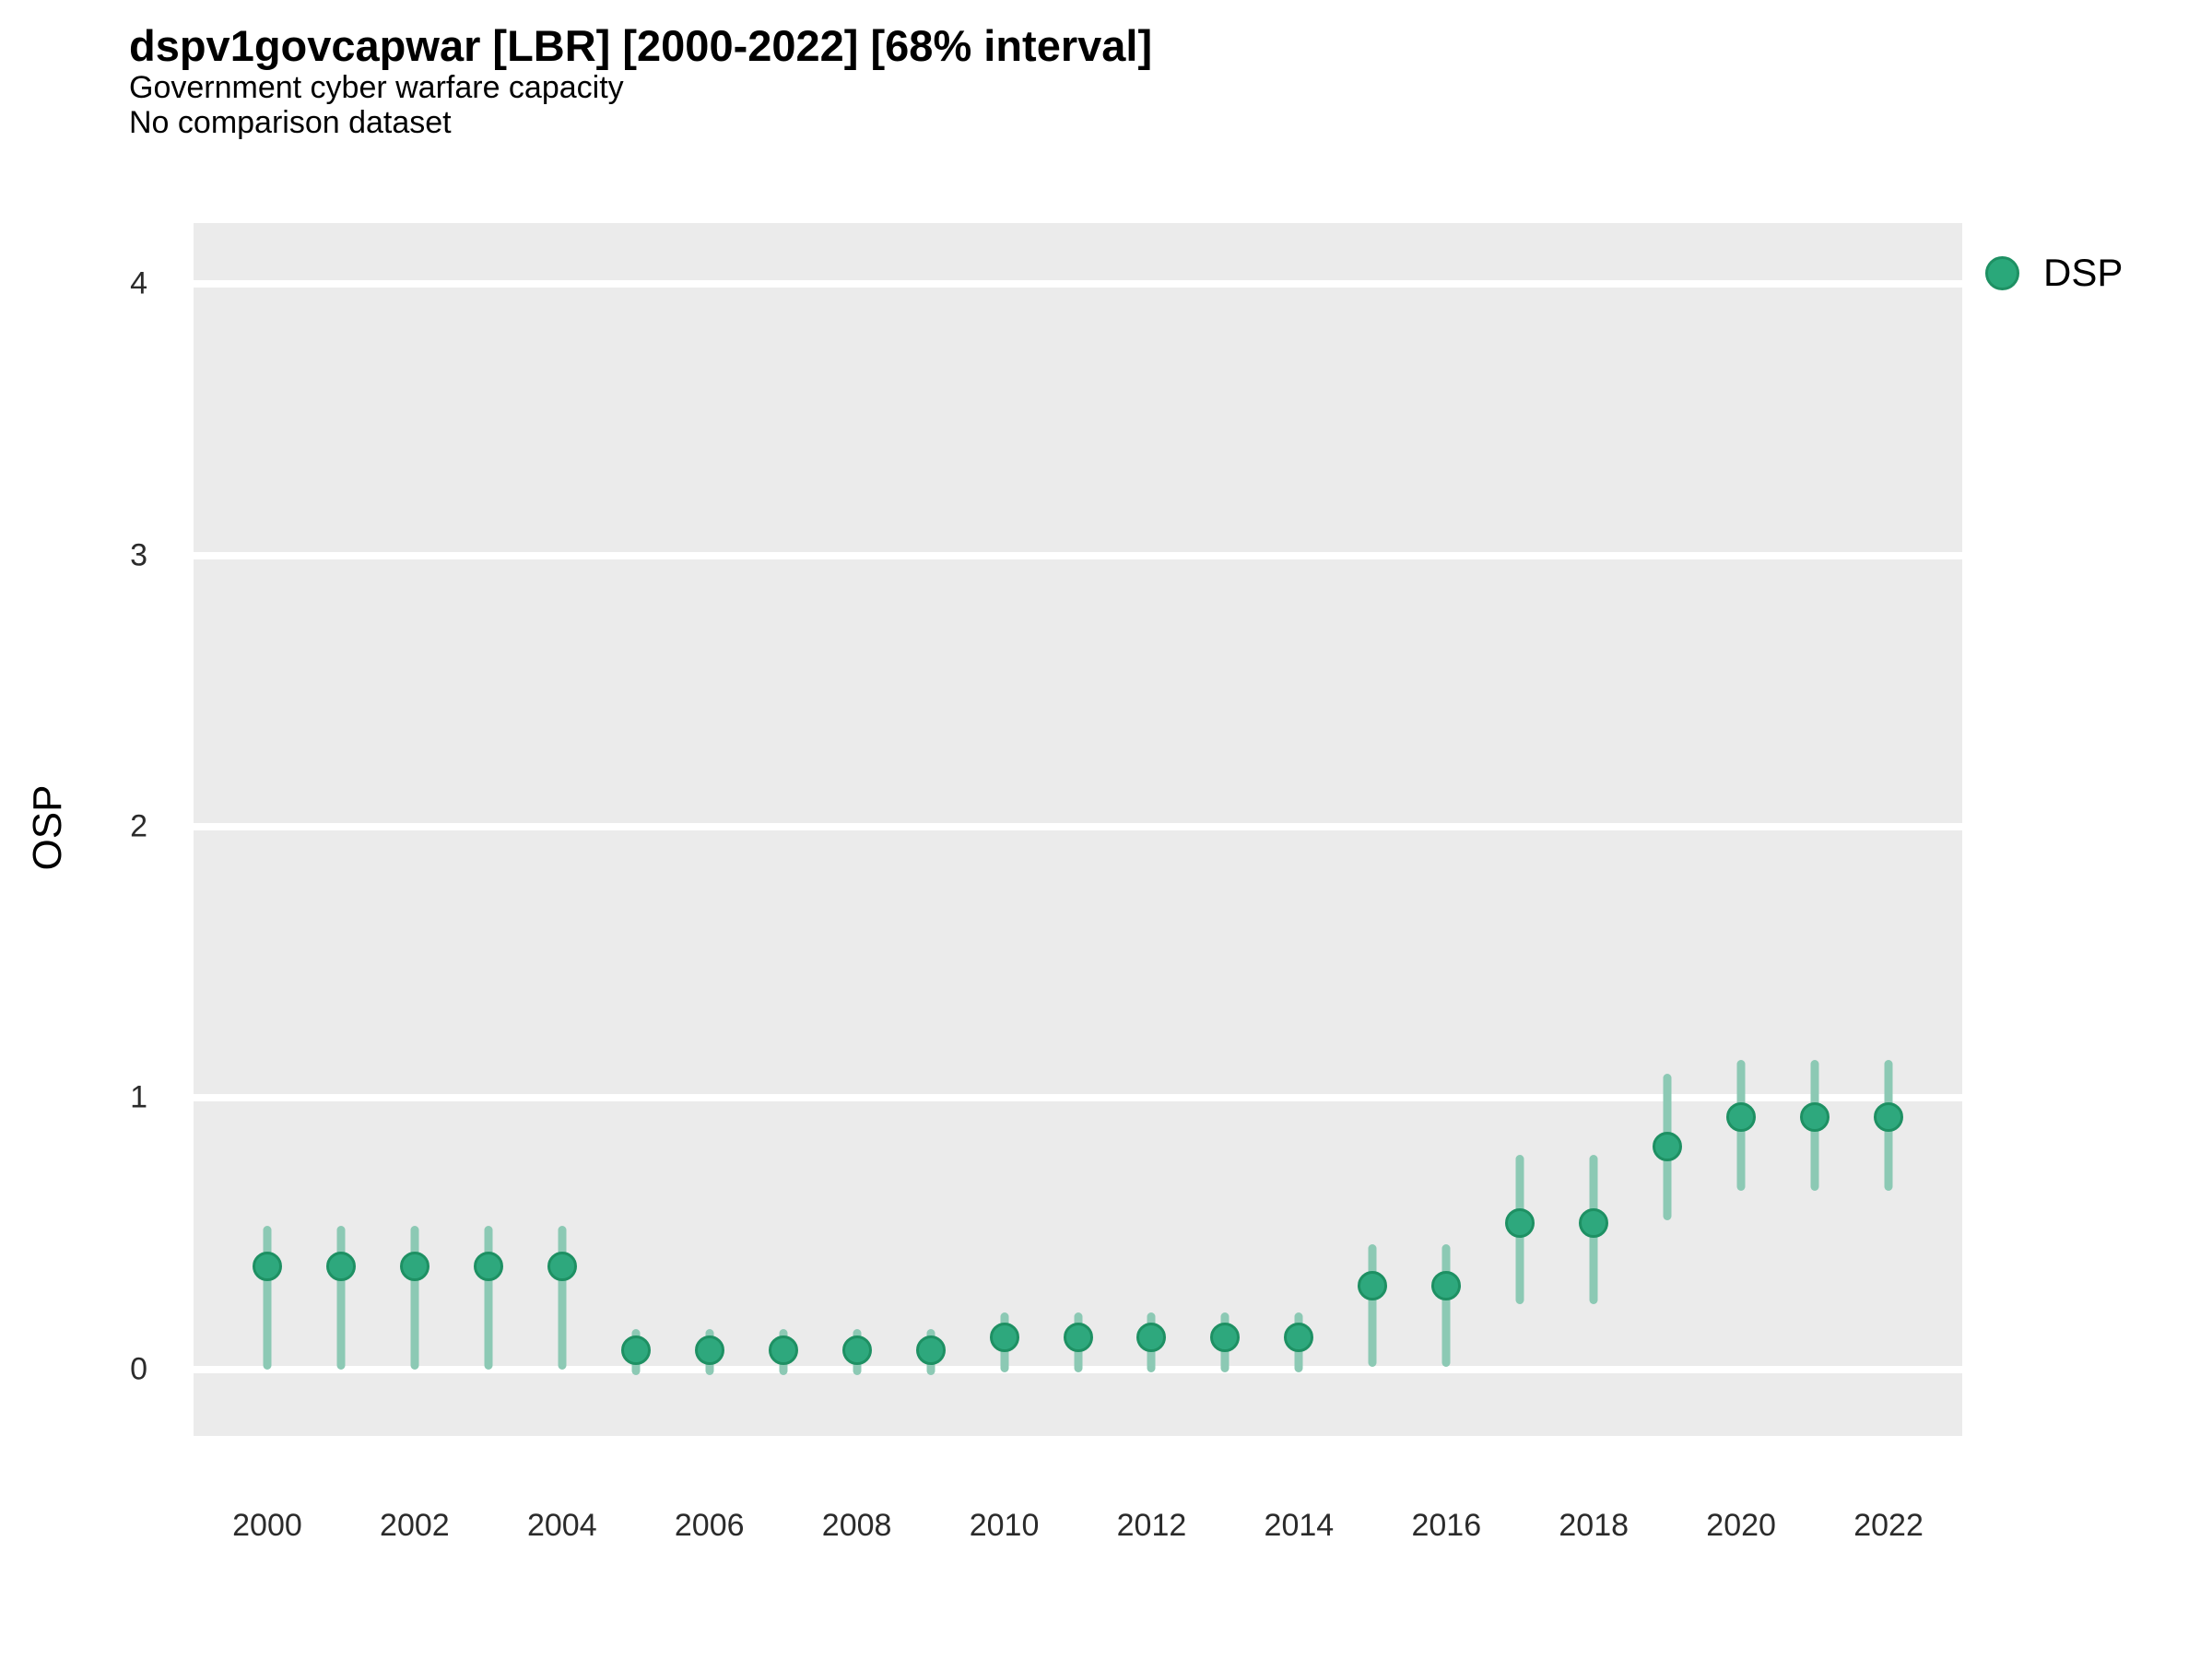 This screenshot has width=2212, height=1659. What do you see at coordinates (2083, 272) in the screenshot?
I see `legend-label: DSP` at bounding box center [2083, 272].